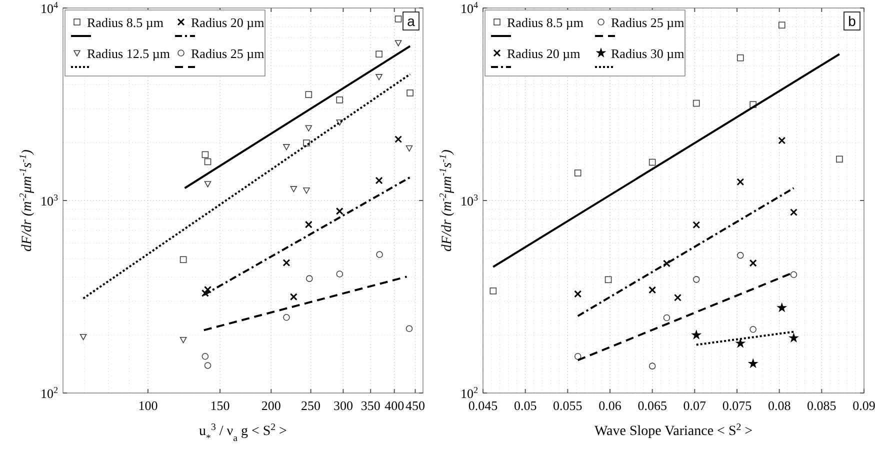 The height and width of the screenshot is (450, 875). Describe the element at coordinates (483, 405) in the screenshot. I see `x-tick-label: 0.045` at that location.